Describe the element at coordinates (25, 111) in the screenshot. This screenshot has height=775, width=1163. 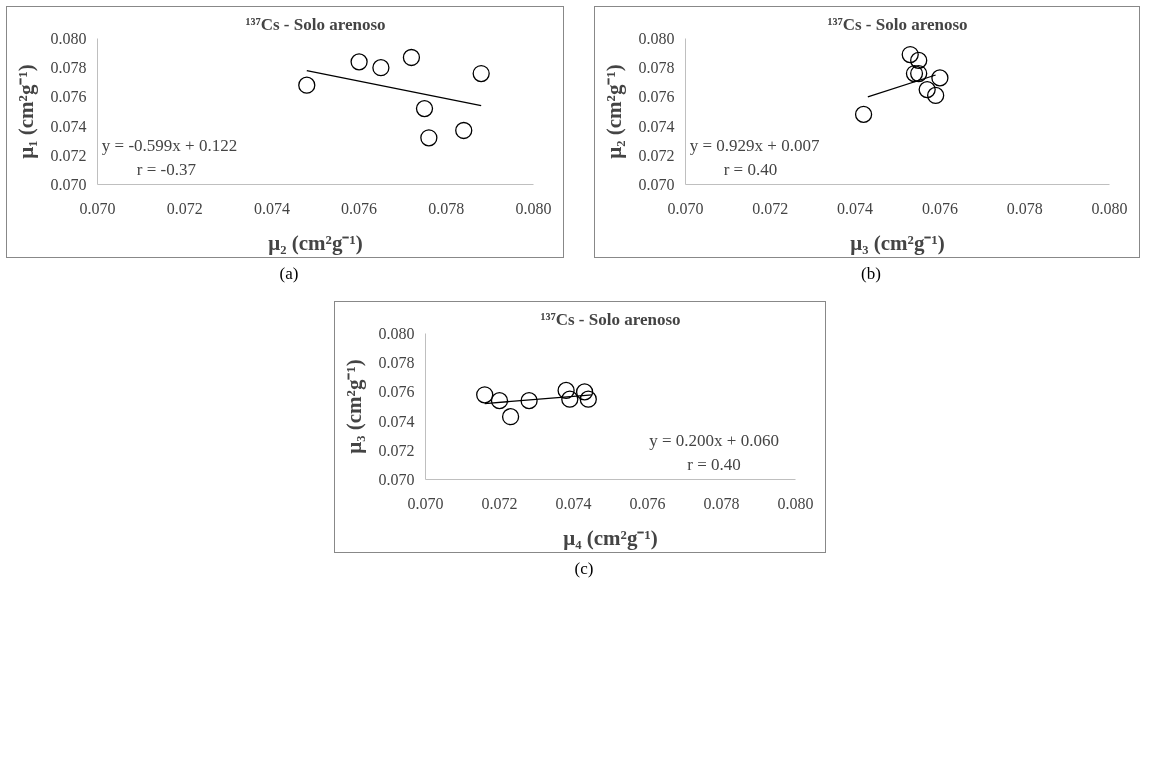
I see `y-axis-title: μ₁ (cm²g⁻¹)` at that location.